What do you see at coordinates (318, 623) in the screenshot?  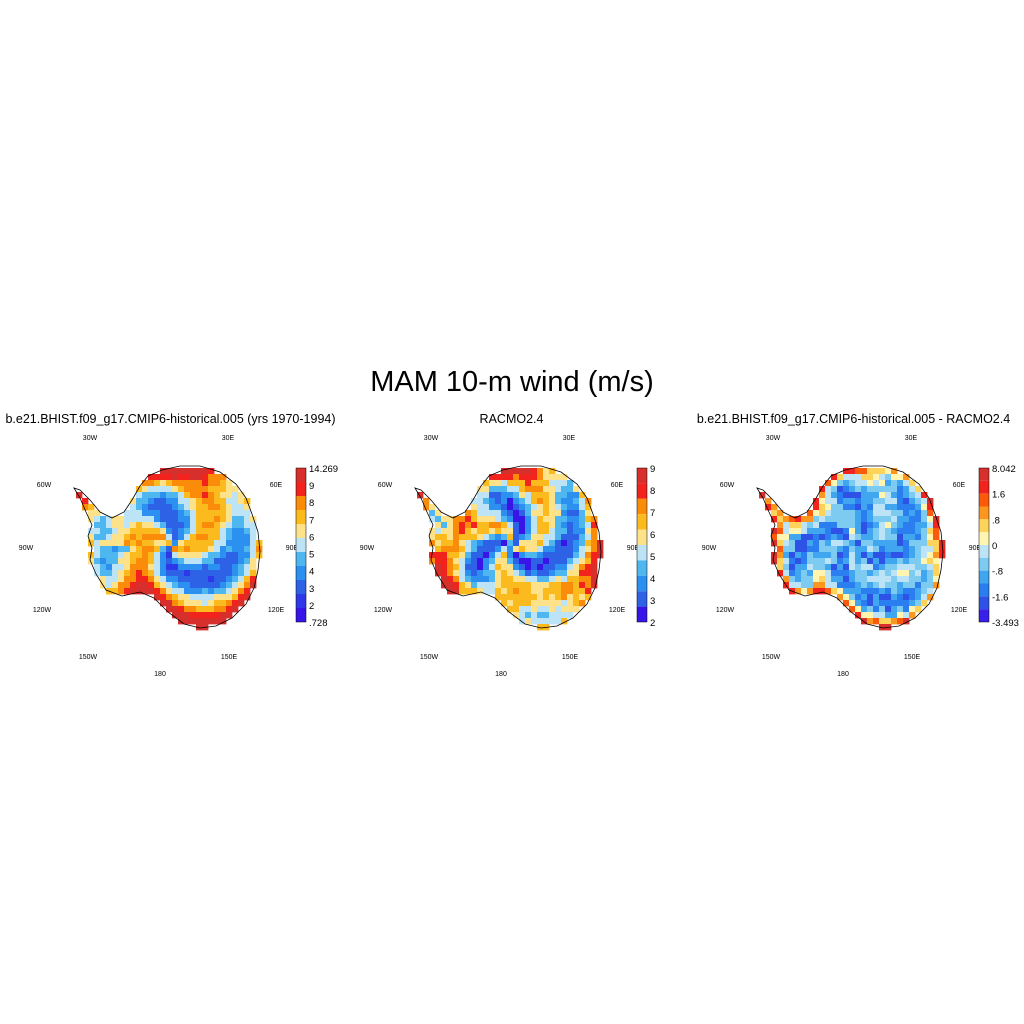 I see `colorbar-label: .728` at bounding box center [318, 623].